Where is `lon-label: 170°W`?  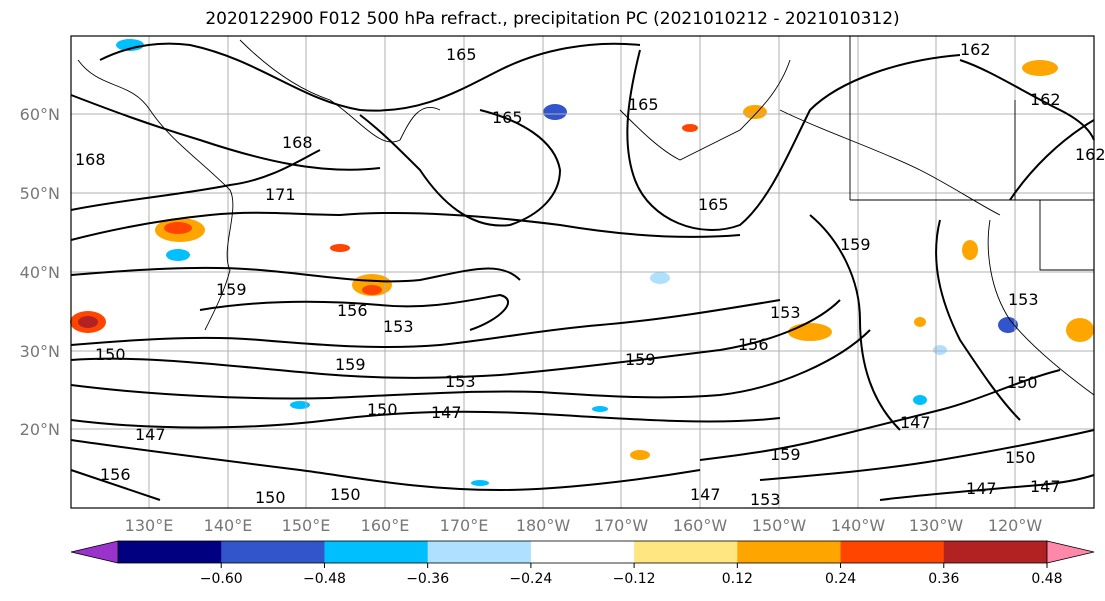
lon-label: 170°W is located at coordinates (621, 525).